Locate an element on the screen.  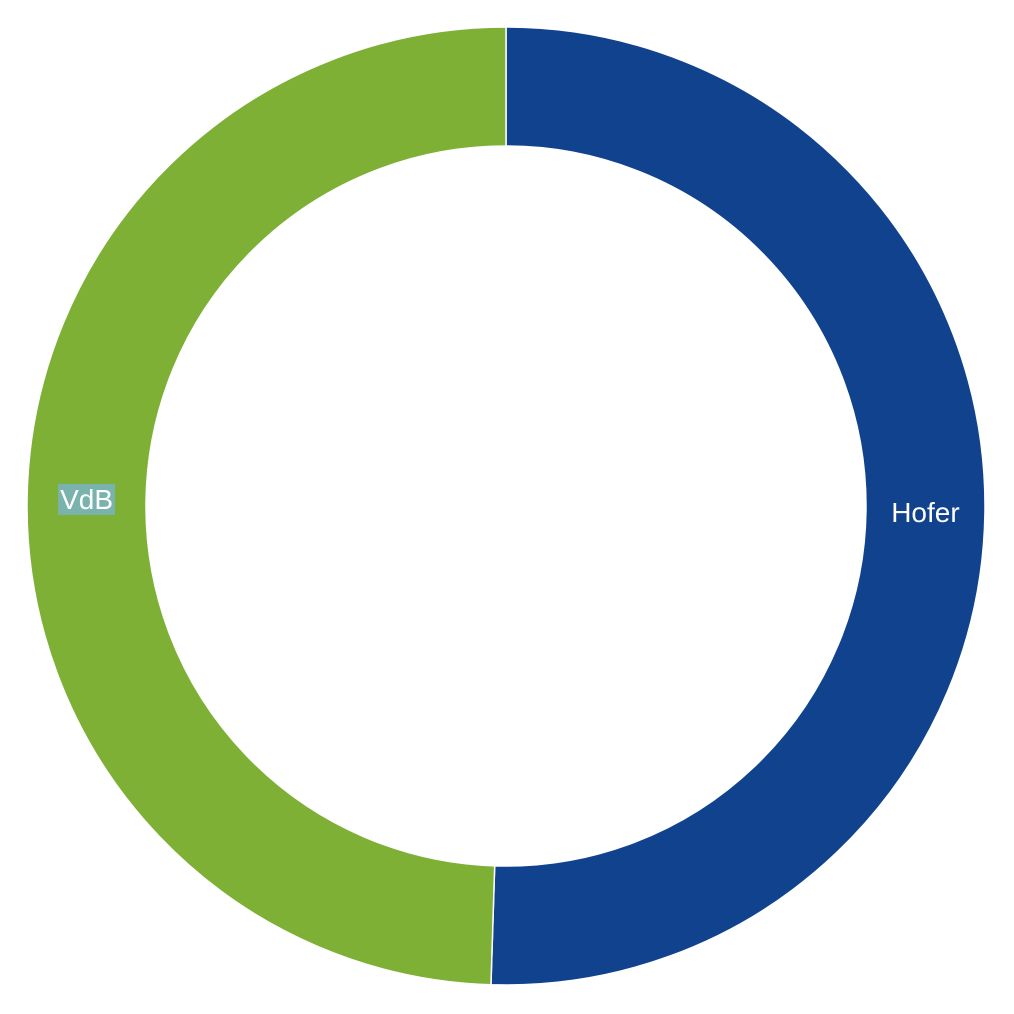
slice-label-hofer: Hofer is located at coordinates (925, 512).